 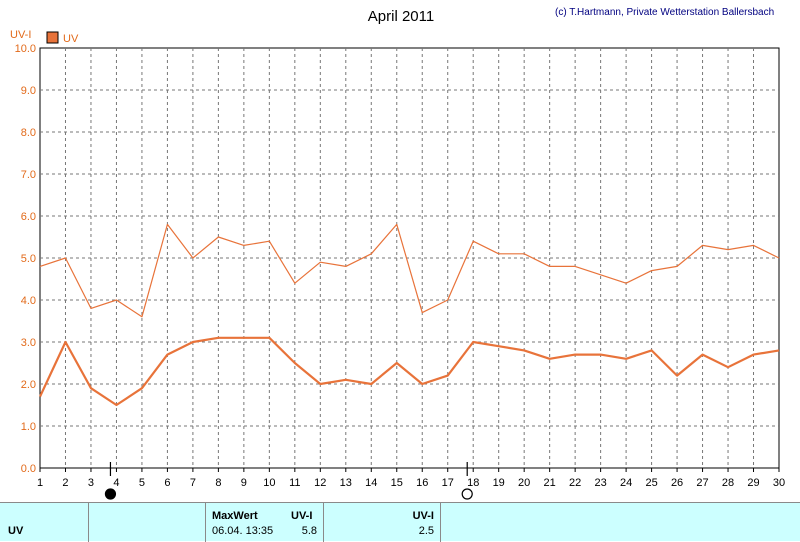 What do you see at coordinates (28, 175) in the screenshot?
I see `y-tick-label: 7.0` at bounding box center [28, 175].